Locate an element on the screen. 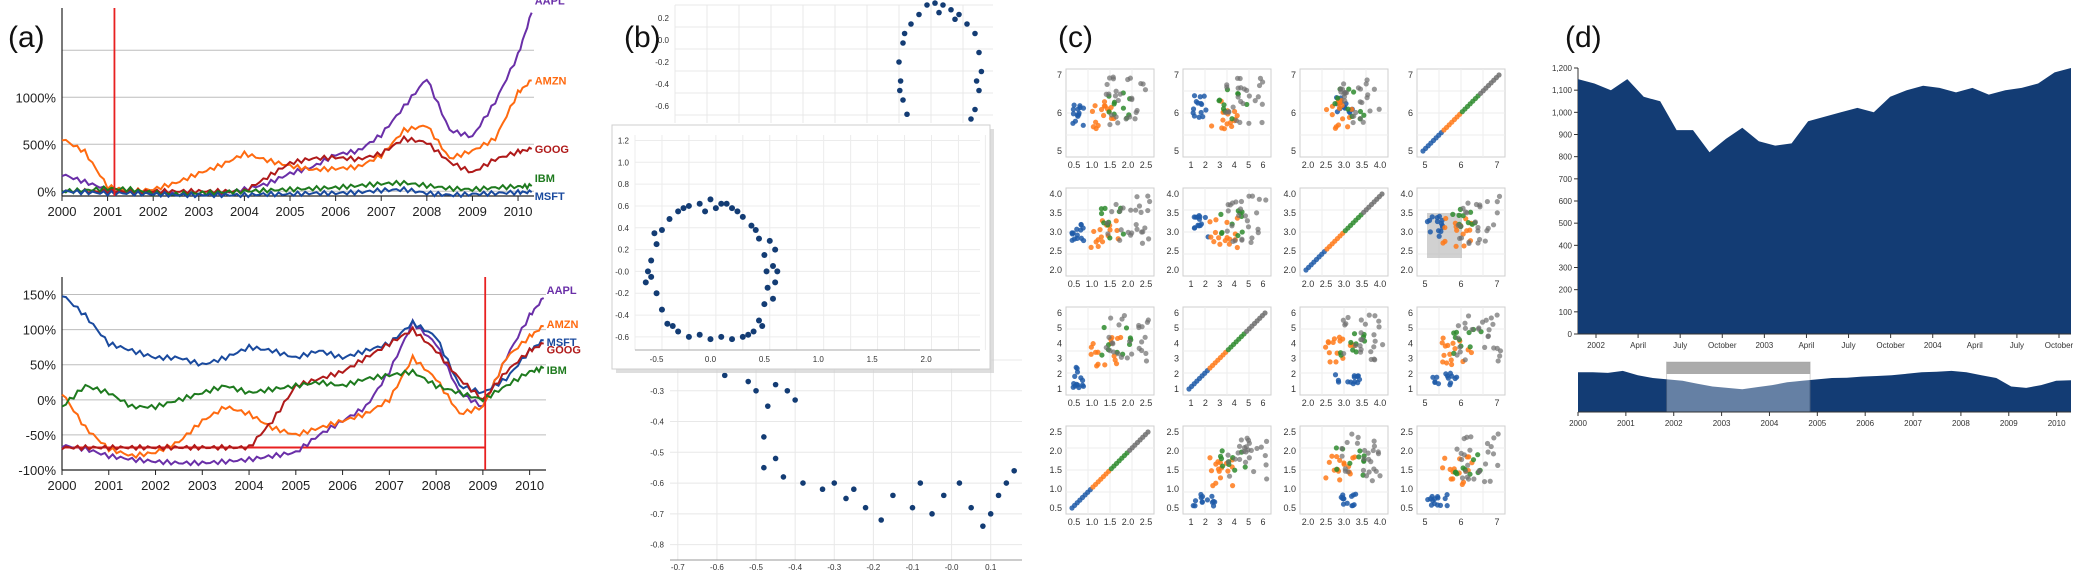  y-tick-label: 3.5 is located at coordinates (1055, 213).